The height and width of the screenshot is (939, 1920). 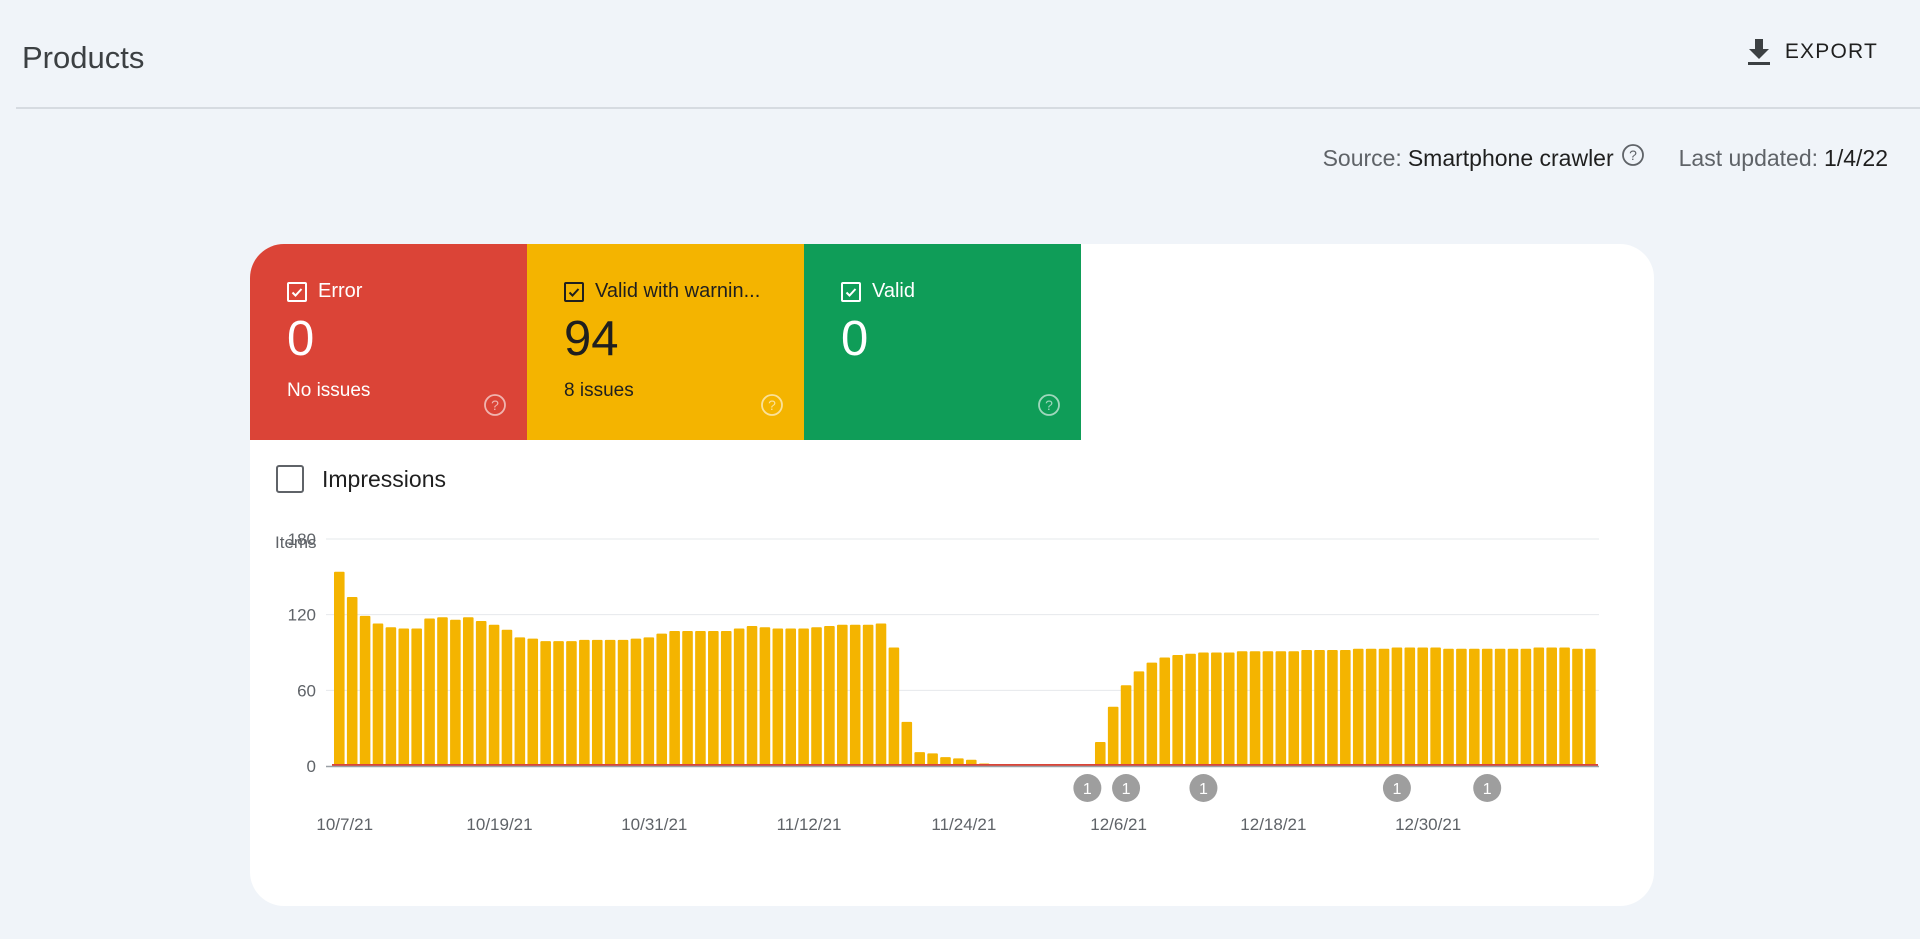 I want to click on checkbox-checked-icon, so click(x=851, y=291).